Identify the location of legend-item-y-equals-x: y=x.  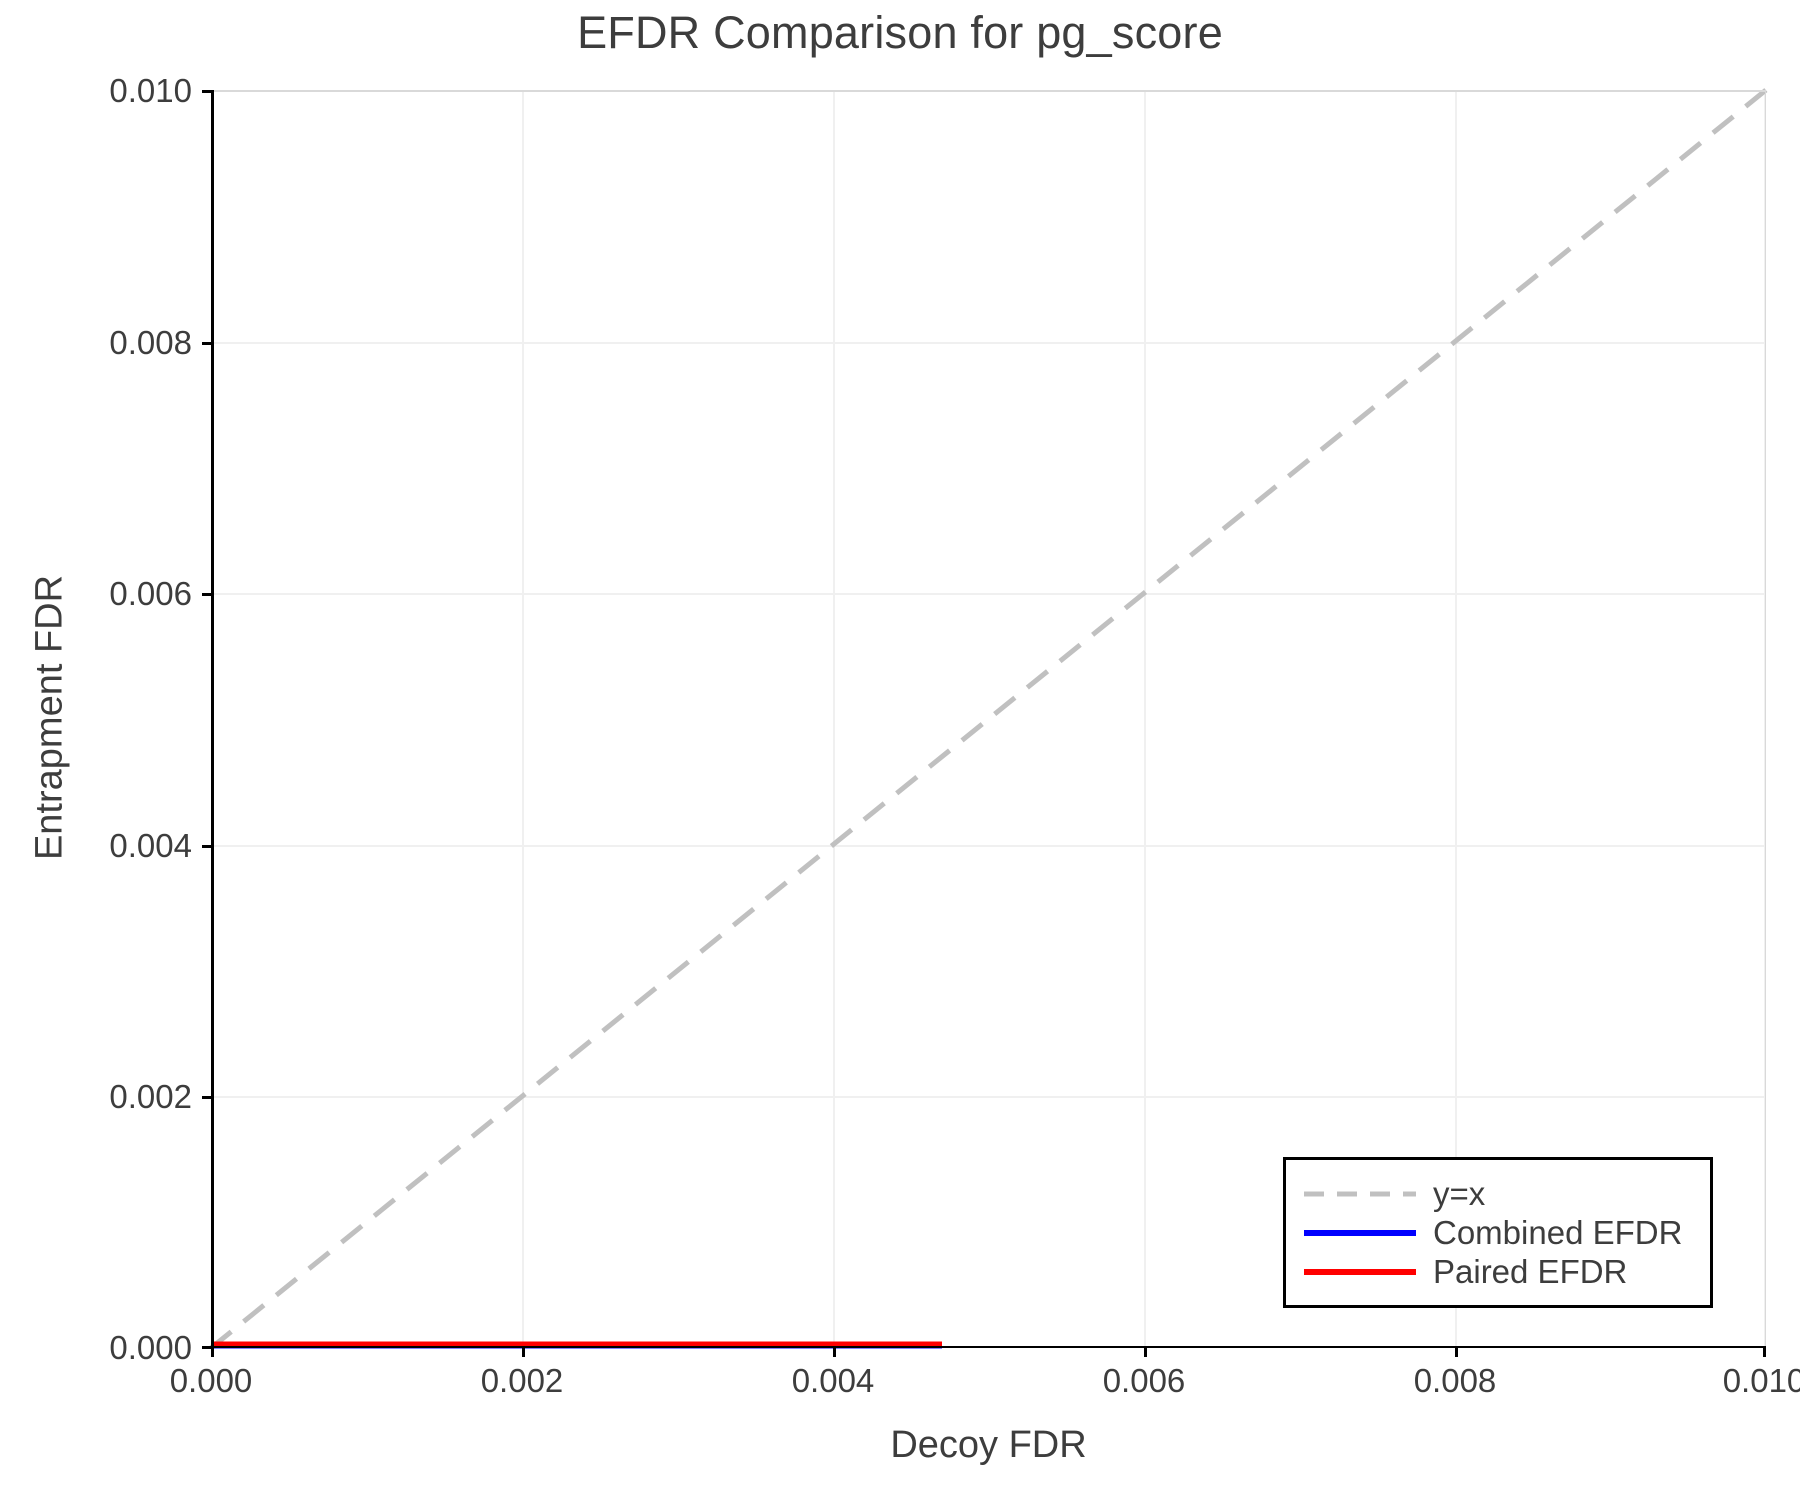
(1498, 1193).